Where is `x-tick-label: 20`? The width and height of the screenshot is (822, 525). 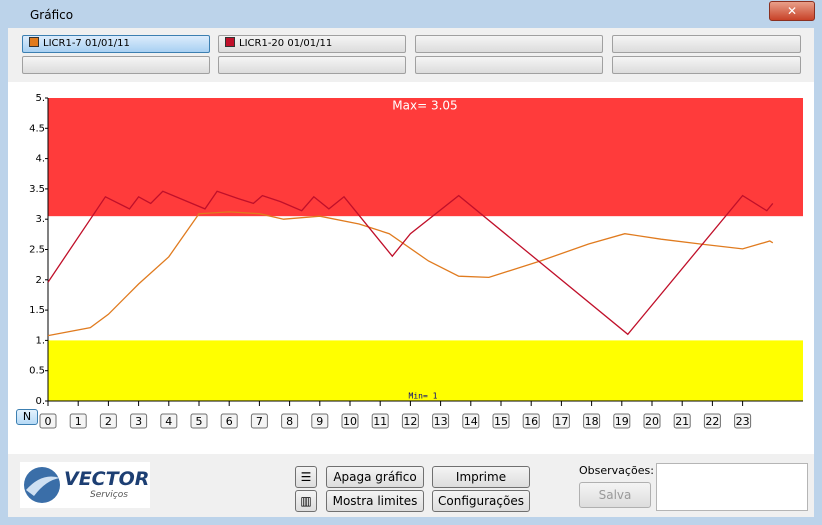 x-tick-label: 20 is located at coordinates (652, 421).